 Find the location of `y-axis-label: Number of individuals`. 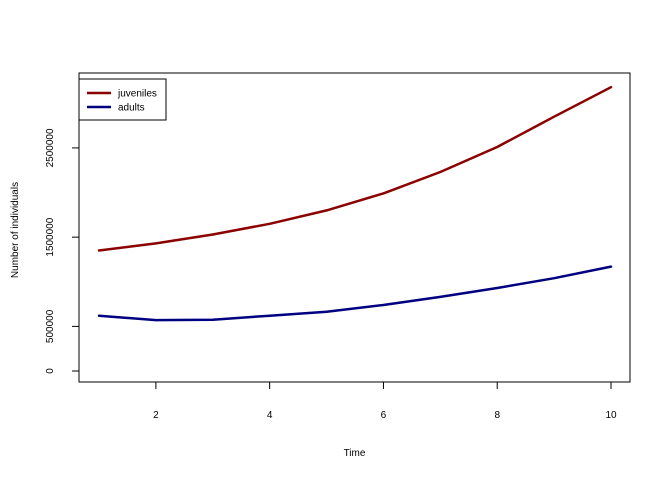

y-axis-label: Number of individuals is located at coordinates (15, 230).